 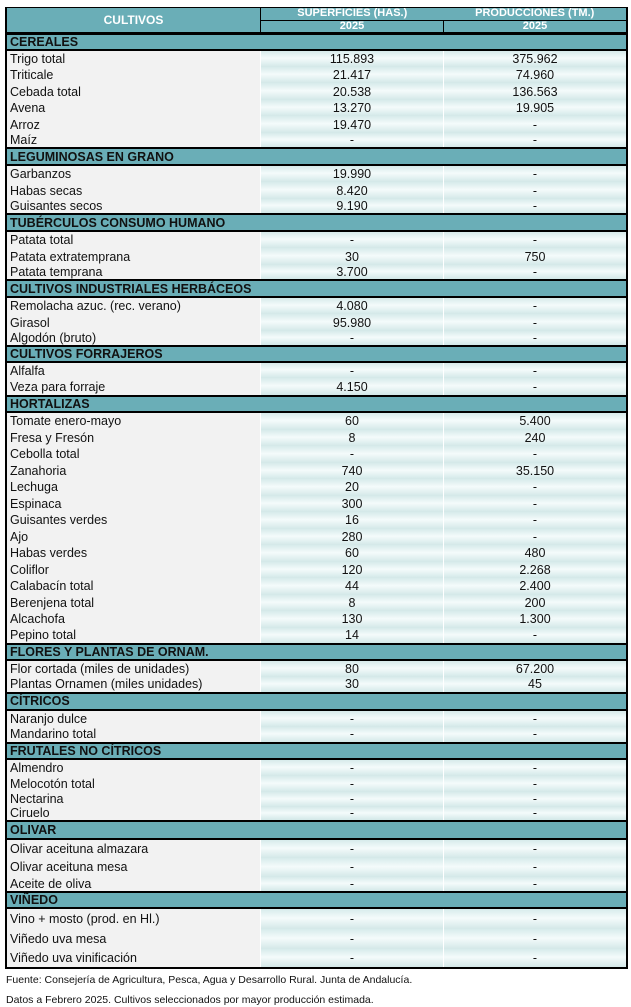 I want to click on area-value: 8.420, so click(x=352, y=190).